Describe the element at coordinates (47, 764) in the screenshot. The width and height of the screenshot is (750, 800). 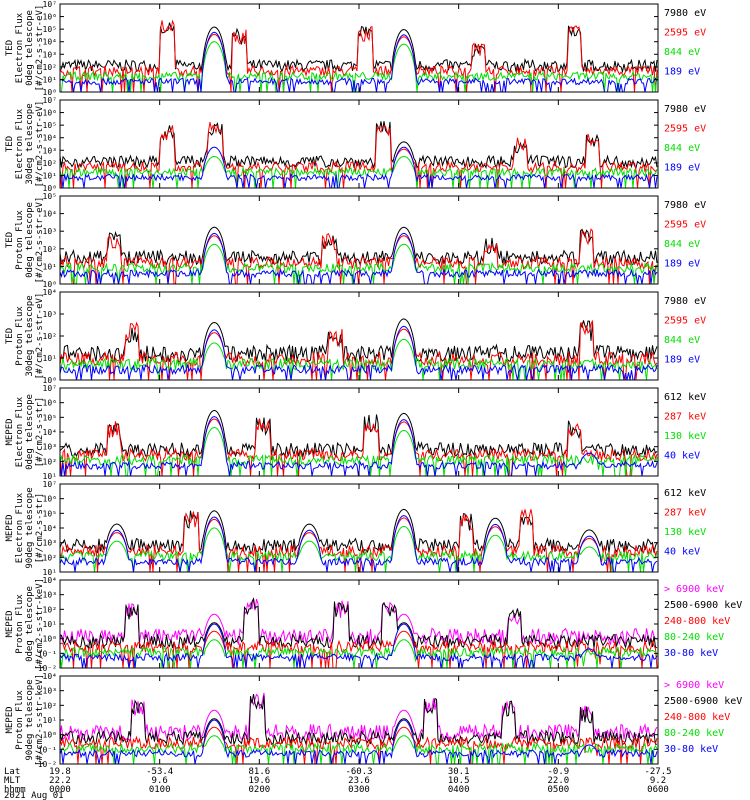
I see `y-tick-label: 10⁻²` at that location.